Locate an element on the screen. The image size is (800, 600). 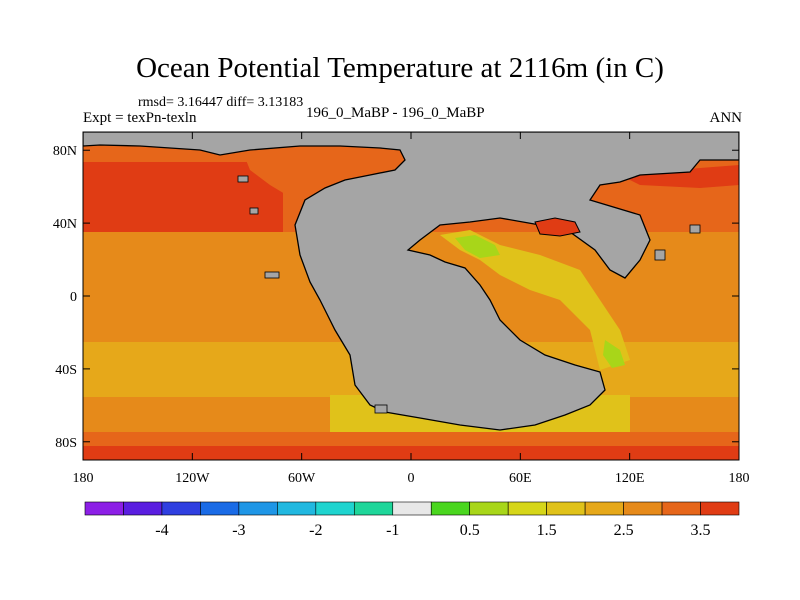
x-tick-label: 120E is located at coordinates (630, 478).